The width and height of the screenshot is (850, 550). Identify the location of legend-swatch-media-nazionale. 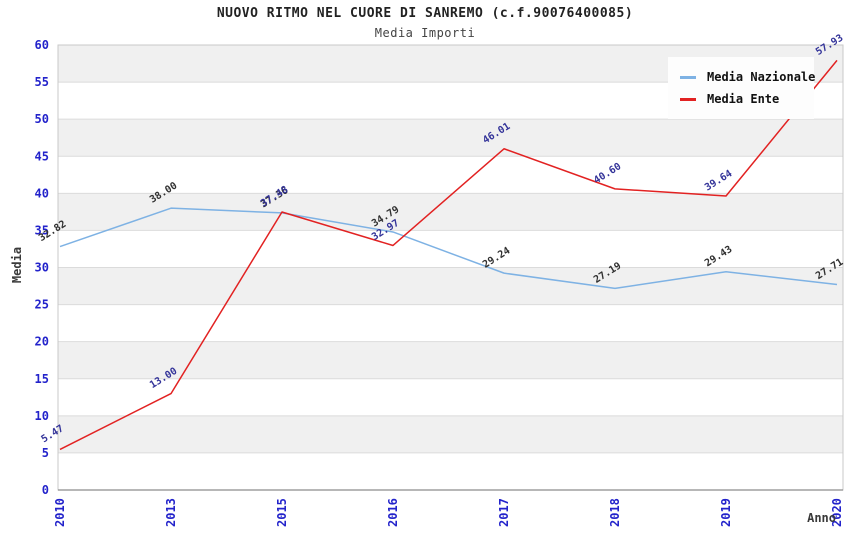
(688, 77).